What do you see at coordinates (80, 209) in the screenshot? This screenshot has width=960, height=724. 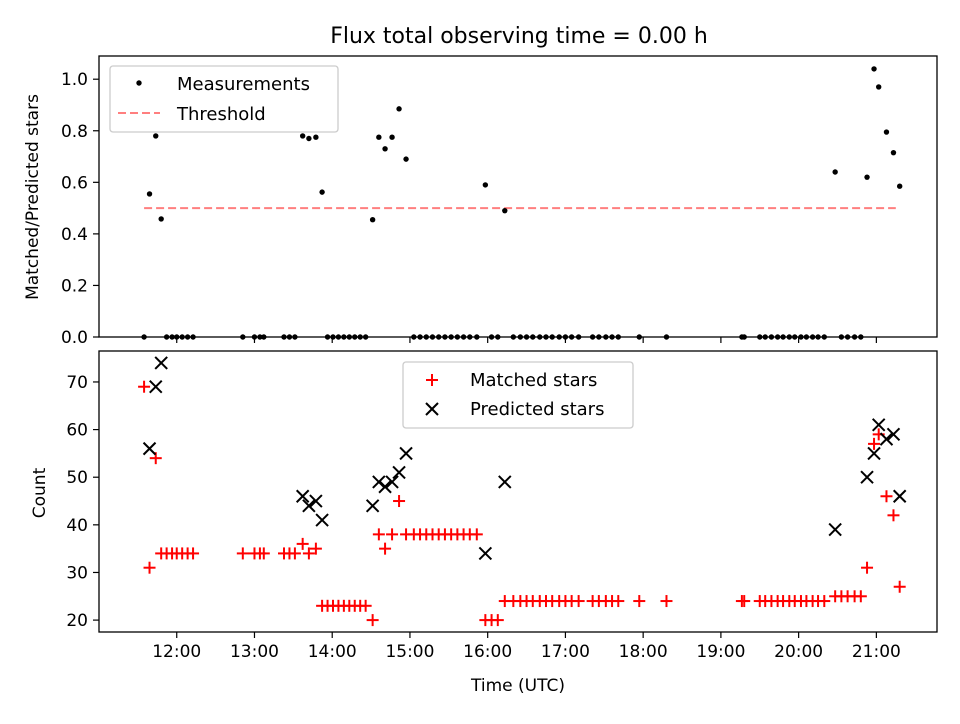 I see `top-y-axis: 0.0 0.2 0.4 0.6 0.8 1.0` at bounding box center [80, 209].